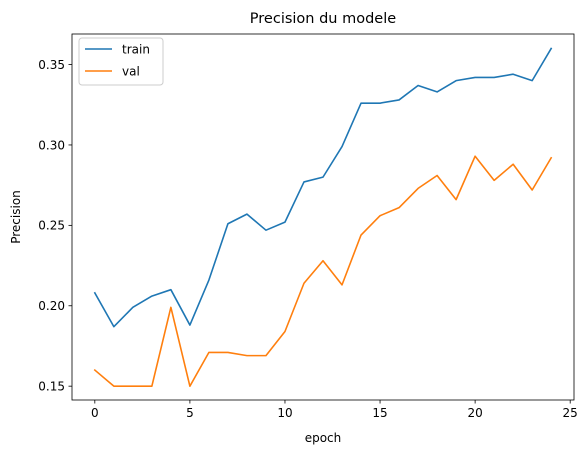 This screenshot has width=581, height=455. Describe the element at coordinates (334, 410) in the screenshot. I see `x-axis-ticks: 0 5 10 15 20 25` at that location.